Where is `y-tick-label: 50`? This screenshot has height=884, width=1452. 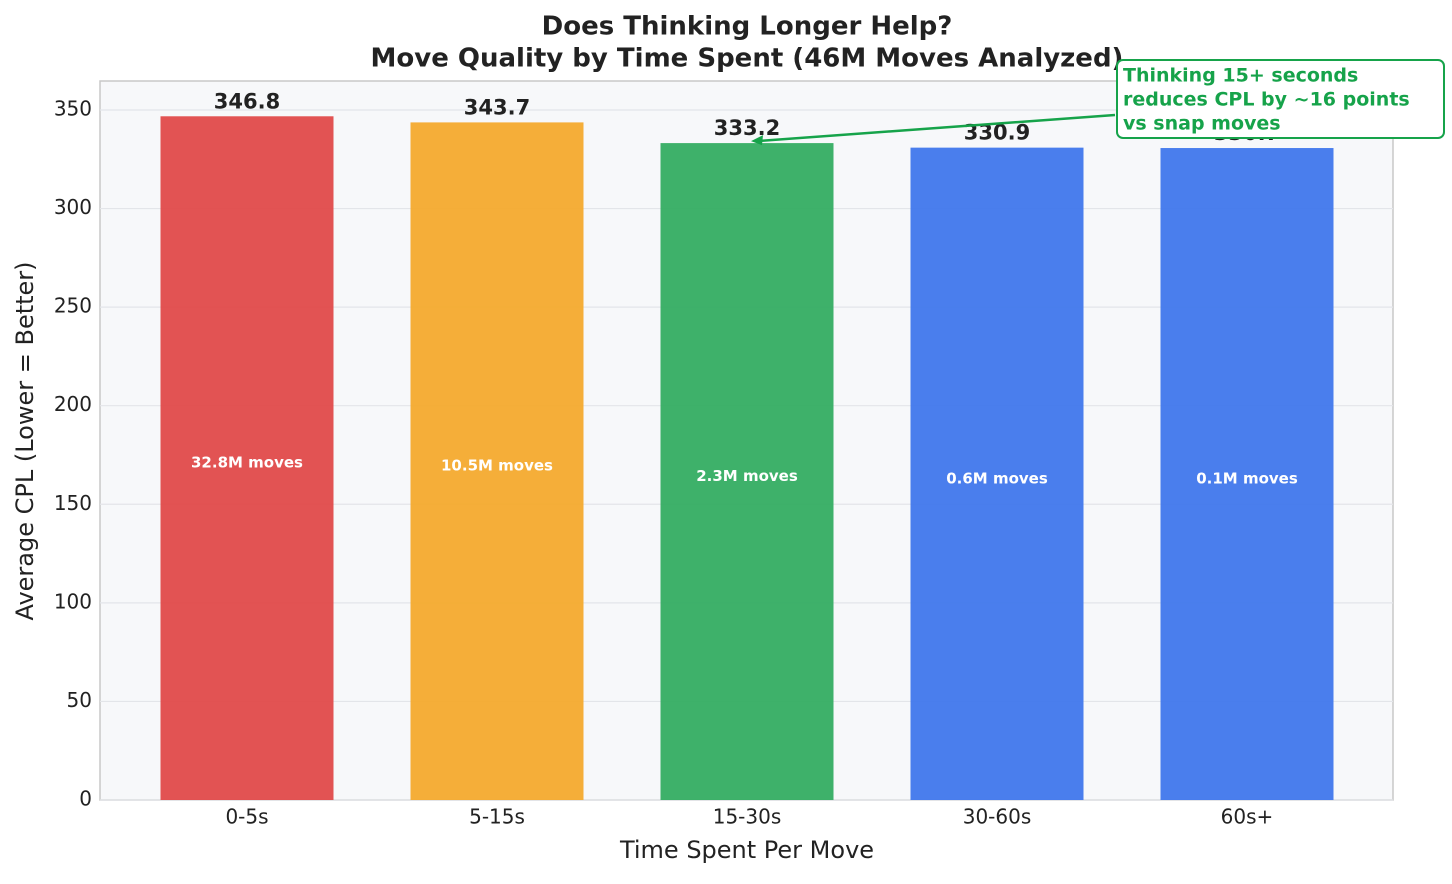
y-tick-label: 50 is located at coordinates (79, 700).